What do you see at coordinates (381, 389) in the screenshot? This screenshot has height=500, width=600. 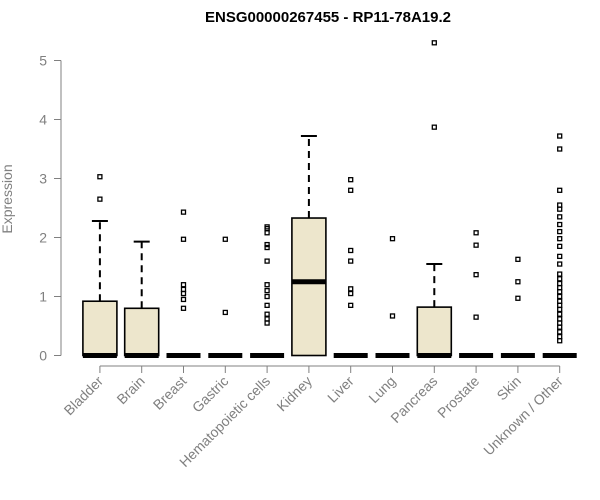 I see `x-tick-label: Lung` at bounding box center [381, 389].